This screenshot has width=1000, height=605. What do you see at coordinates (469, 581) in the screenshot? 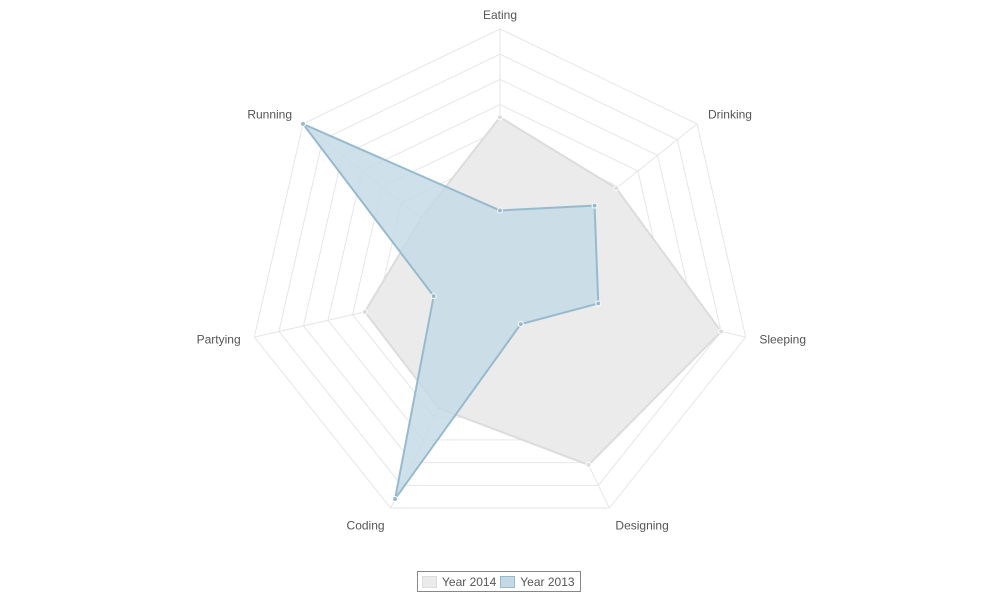
I see `legend-label-year-2014: Year 2014` at bounding box center [469, 581].